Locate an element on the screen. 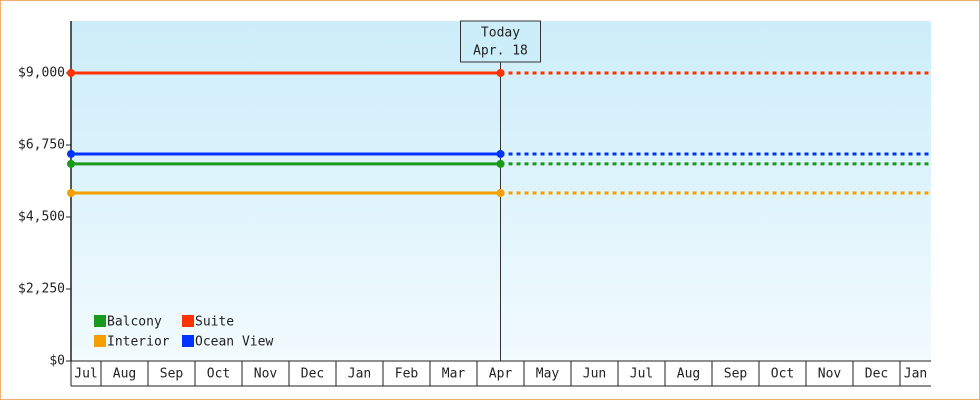  legend-label: Ocean View is located at coordinates (234, 342).